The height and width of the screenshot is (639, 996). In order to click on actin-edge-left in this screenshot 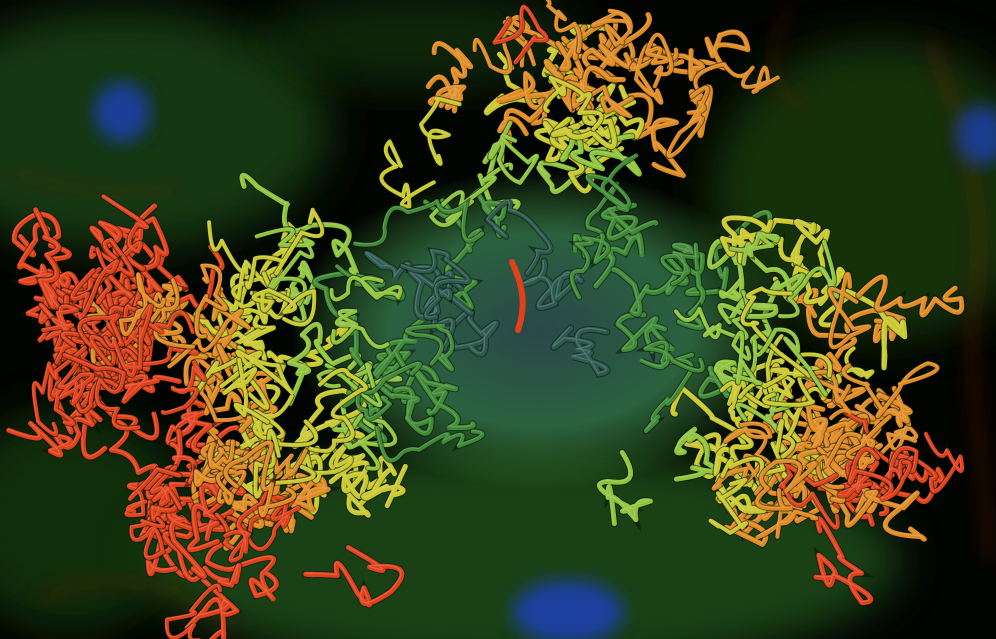, I will do `click(95, 182)`.